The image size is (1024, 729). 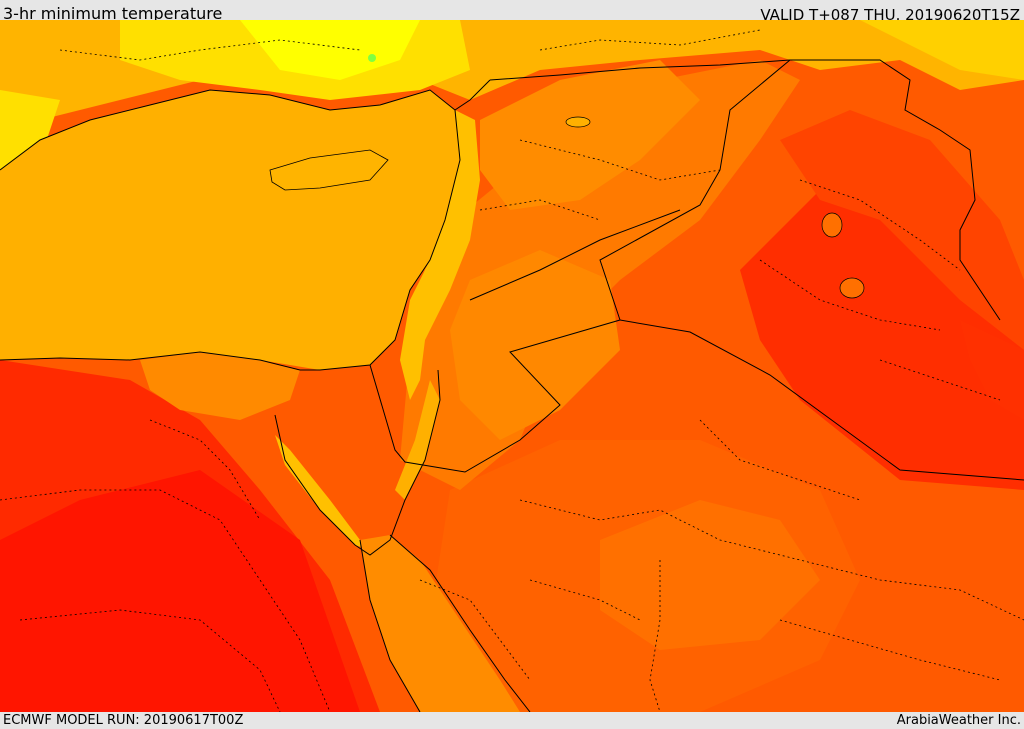 I want to click on border-line-syria-jordan, so click(x=575, y=255).